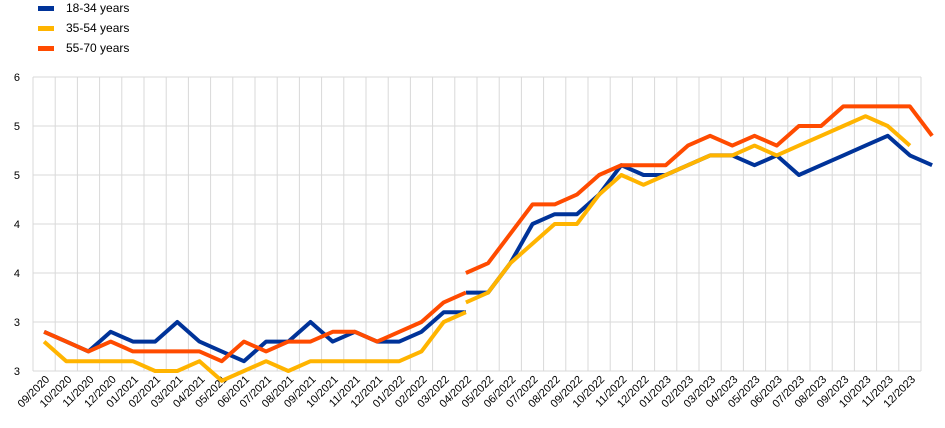 This screenshot has height=428, width=945. I want to click on legend: 18-34 years 35-54 years 55-70 years, so click(83, 28).